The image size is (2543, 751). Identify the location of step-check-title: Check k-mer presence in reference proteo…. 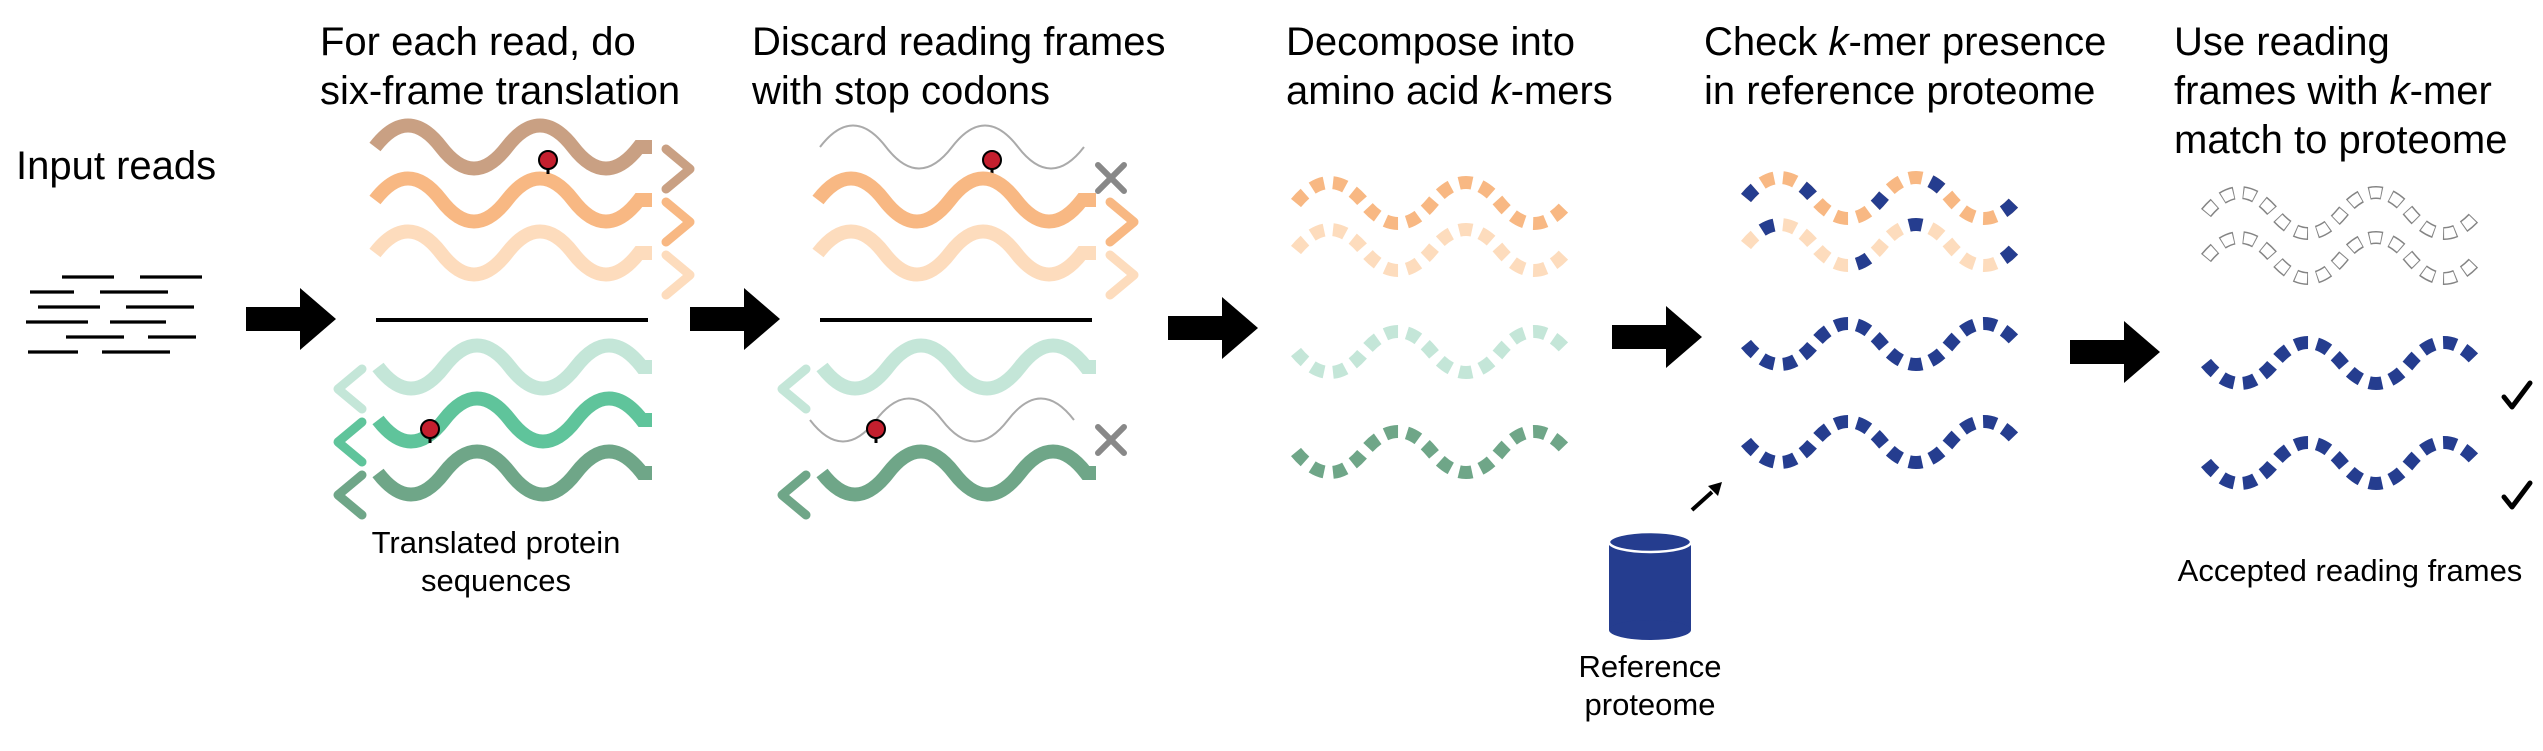
(1905, 66).